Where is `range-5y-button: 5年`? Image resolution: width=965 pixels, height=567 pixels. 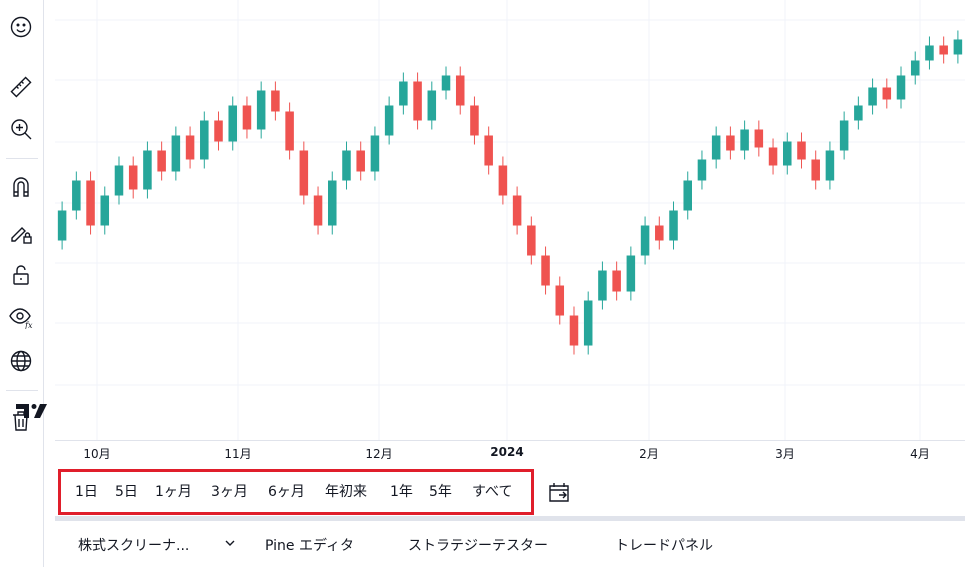
range-5y-button: 5年 is located at coordinates (440, 492).